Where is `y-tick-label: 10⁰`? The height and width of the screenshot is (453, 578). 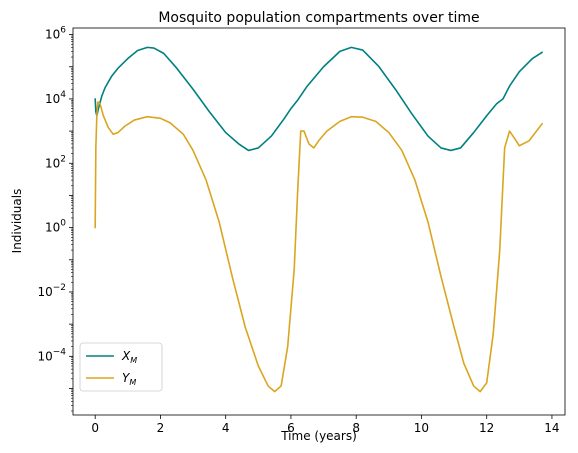 y-tick-label: 10⁰ is located at coordinates (55, 227).